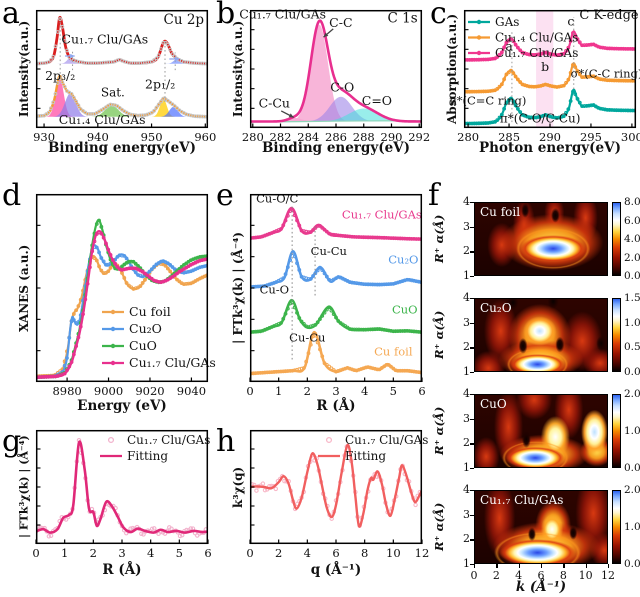  I want to click on annotation-label: C K-edge, so click(609, 15).